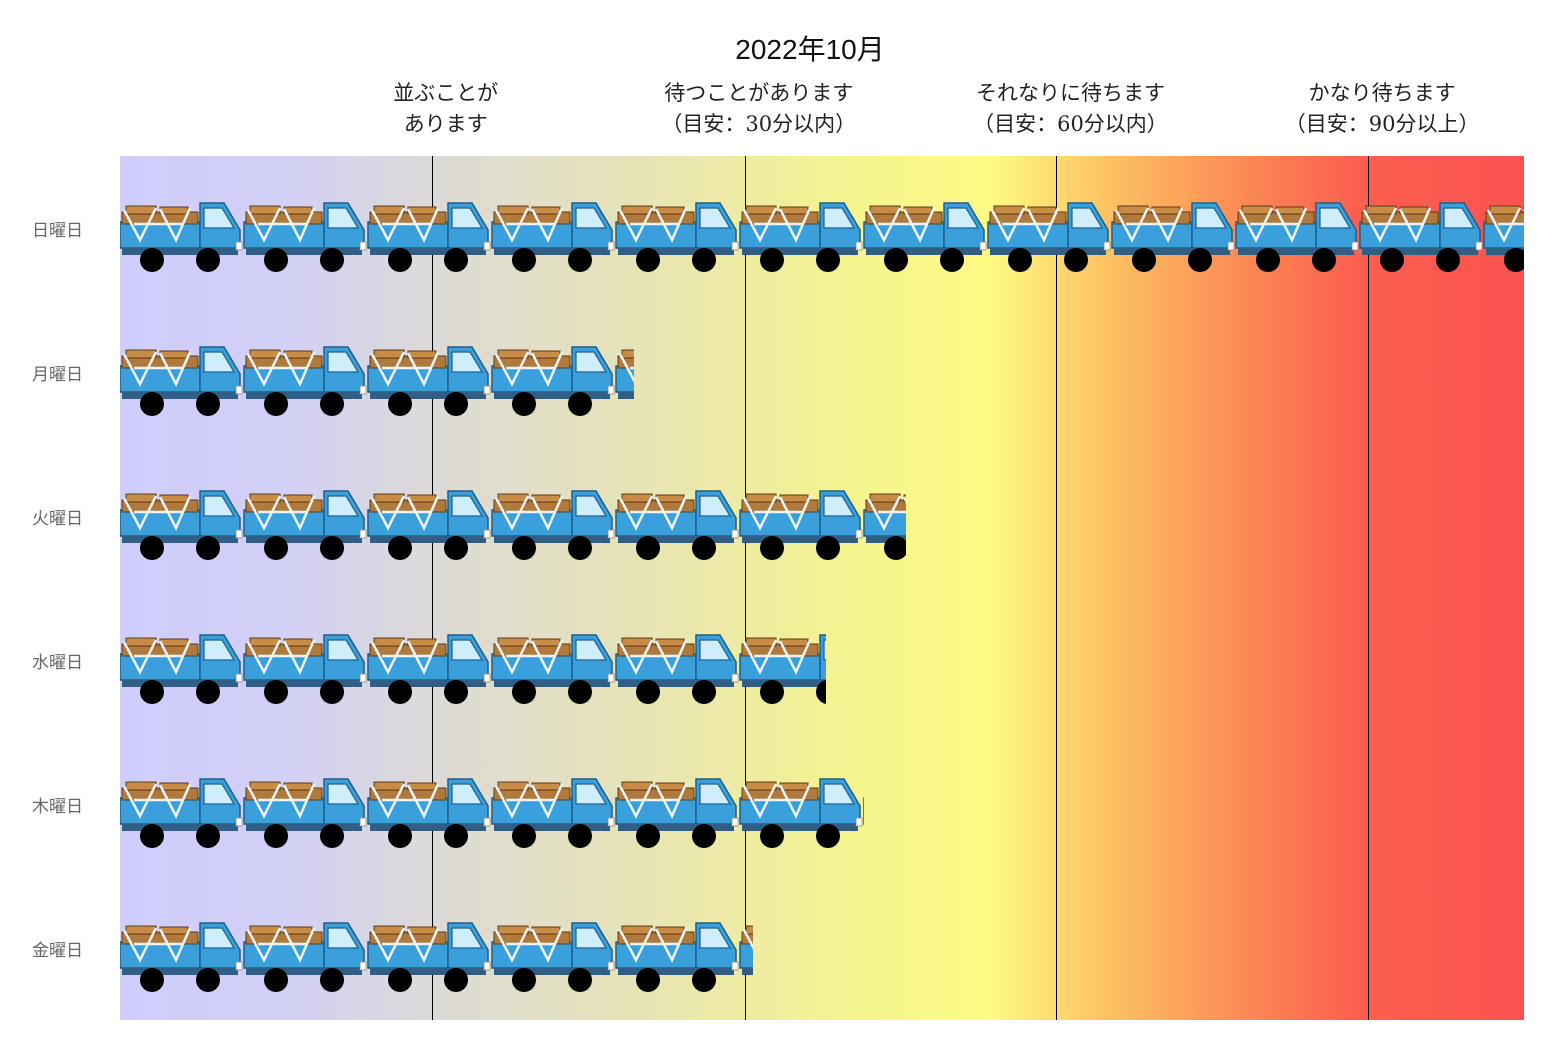 The width and height of the screenshot is (1550, 1050). What do you see at coordinates (1070, 93) in the screenshot?
I see `zone-label-line: それなりに待ちます` at bounding box center [1070, 93].